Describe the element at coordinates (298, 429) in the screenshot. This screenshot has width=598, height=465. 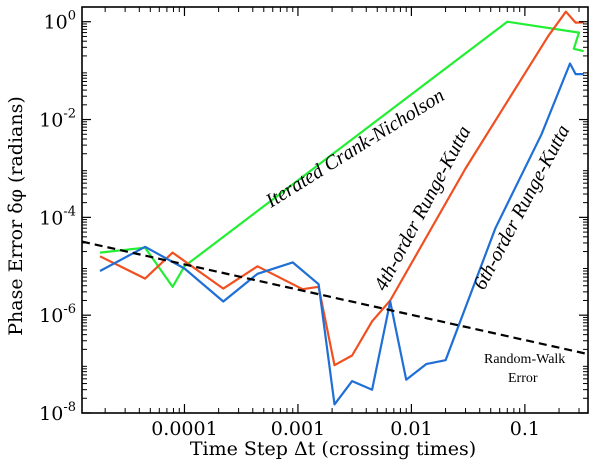
I see `x-tick-label: 0.001` at that location.